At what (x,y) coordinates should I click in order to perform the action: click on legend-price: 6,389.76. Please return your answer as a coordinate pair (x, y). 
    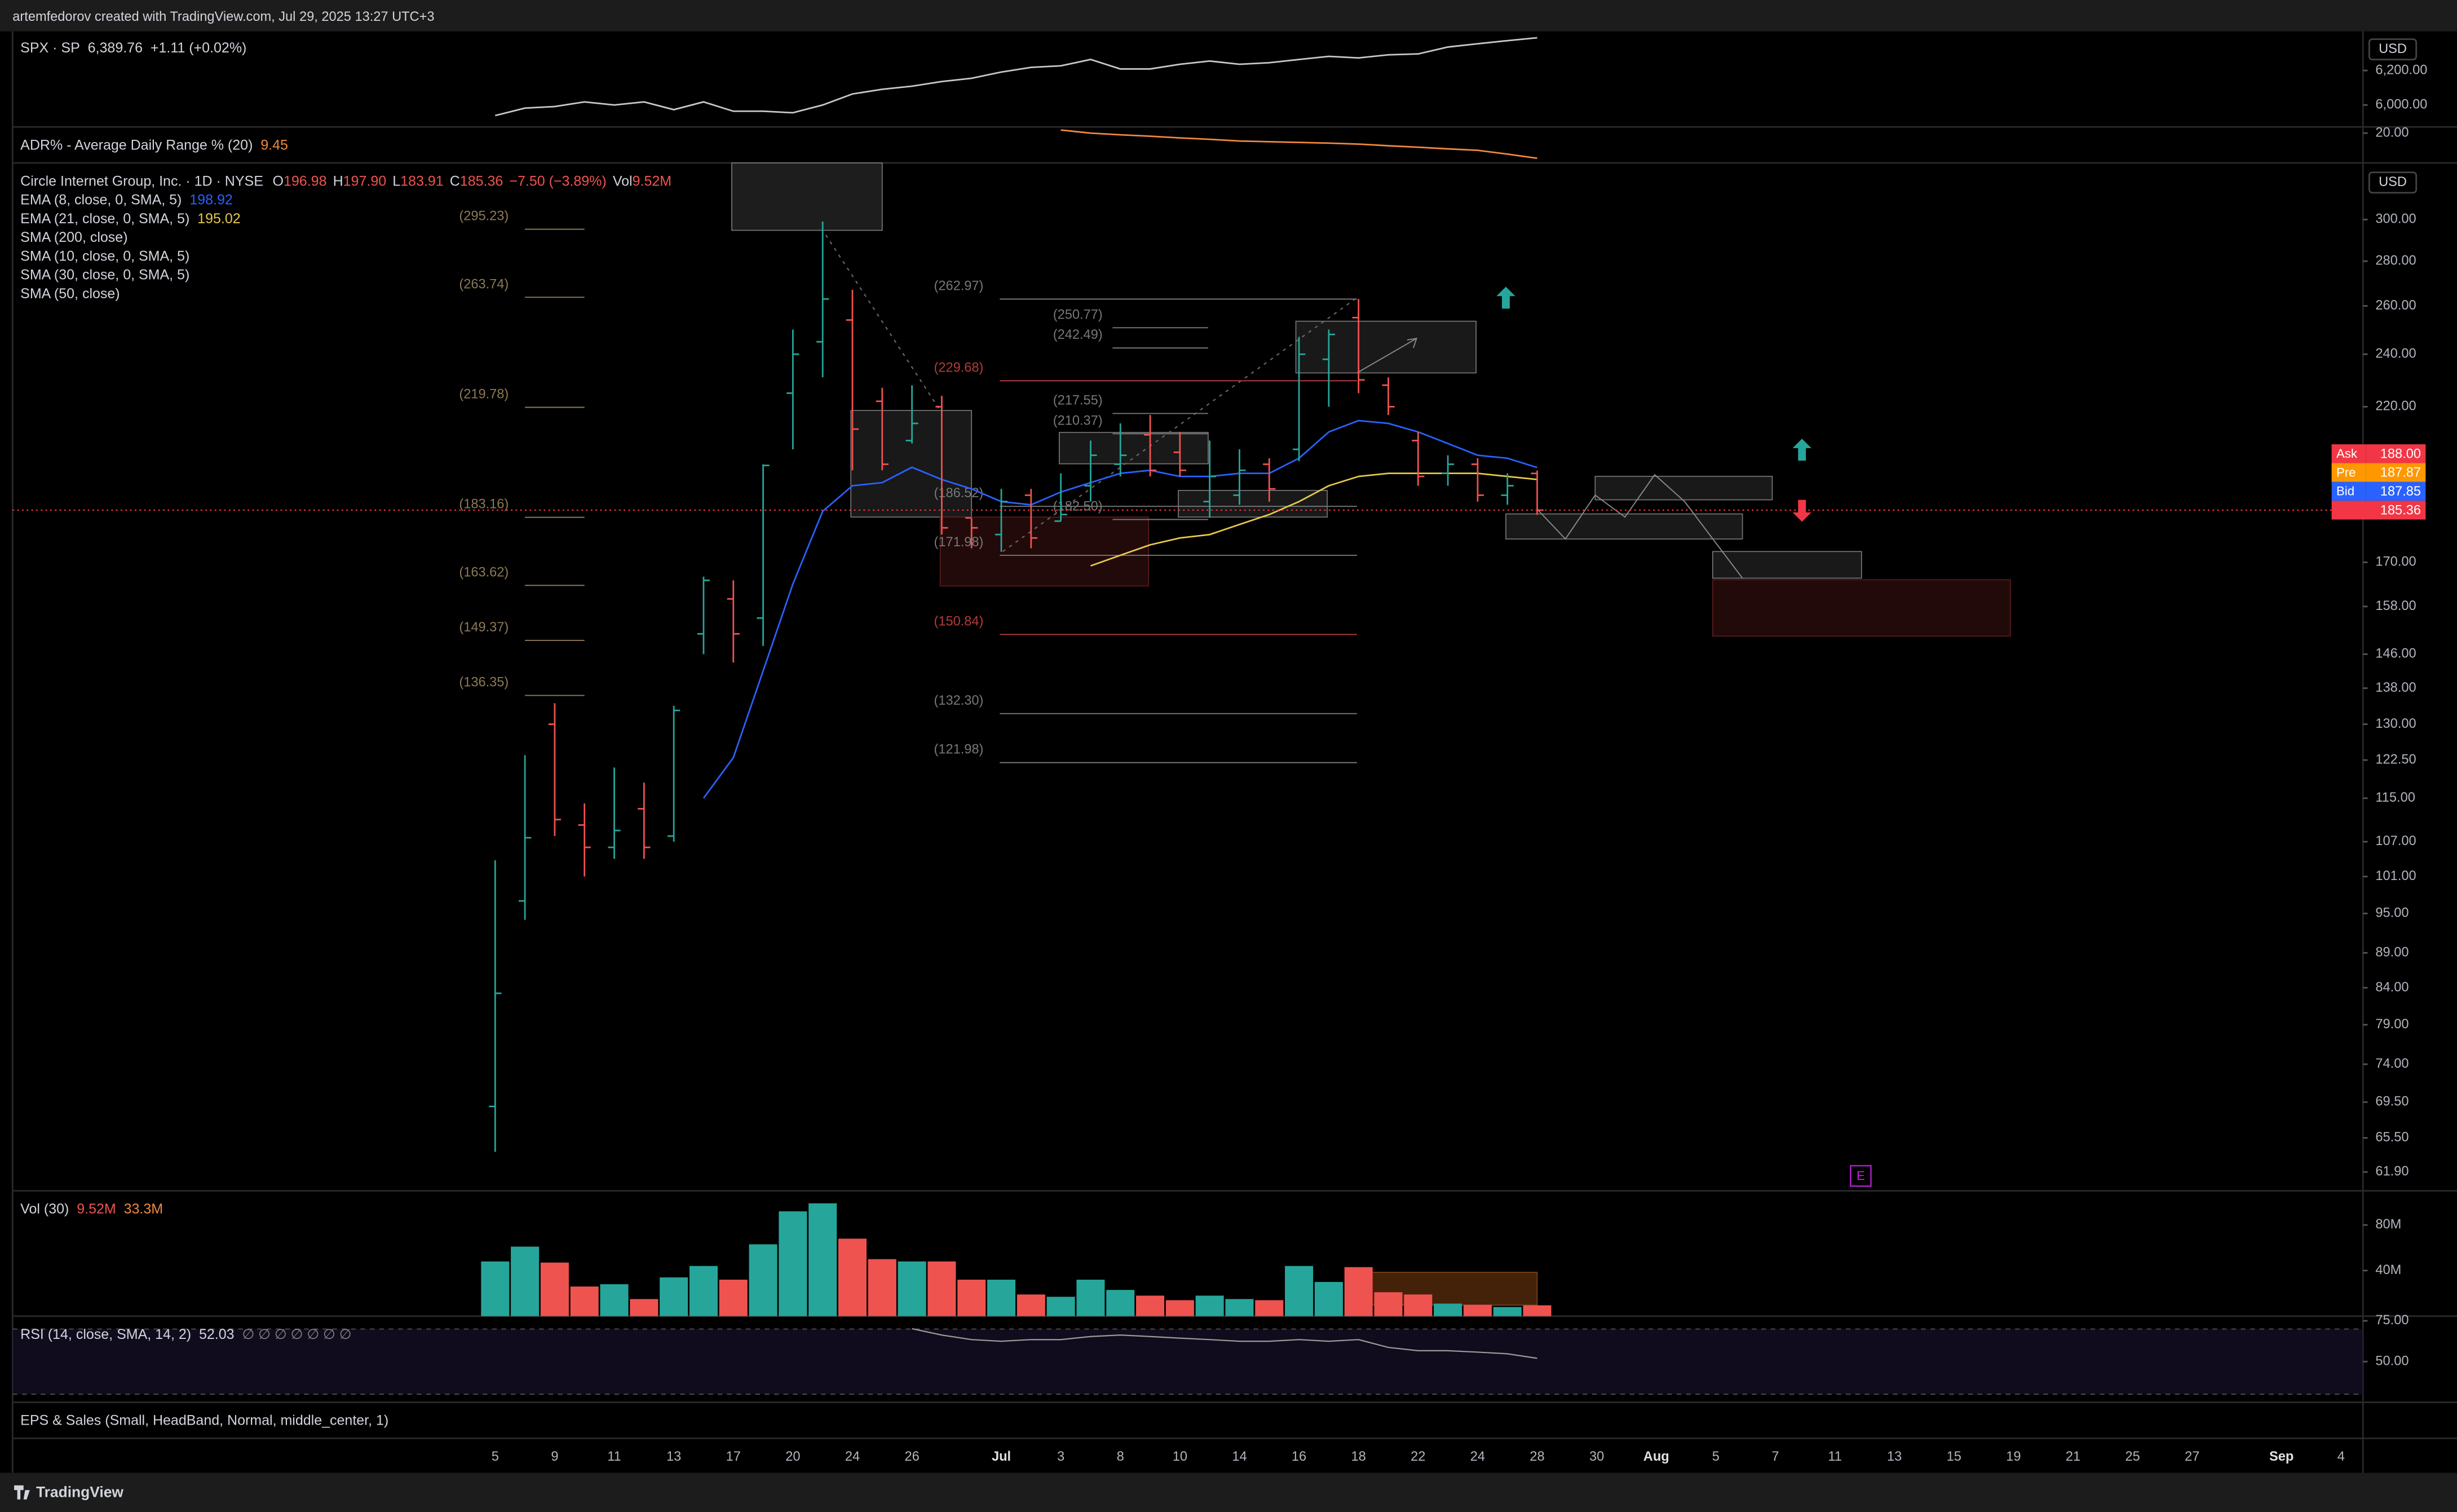
    Looking at the image, I should click on (115, 48).